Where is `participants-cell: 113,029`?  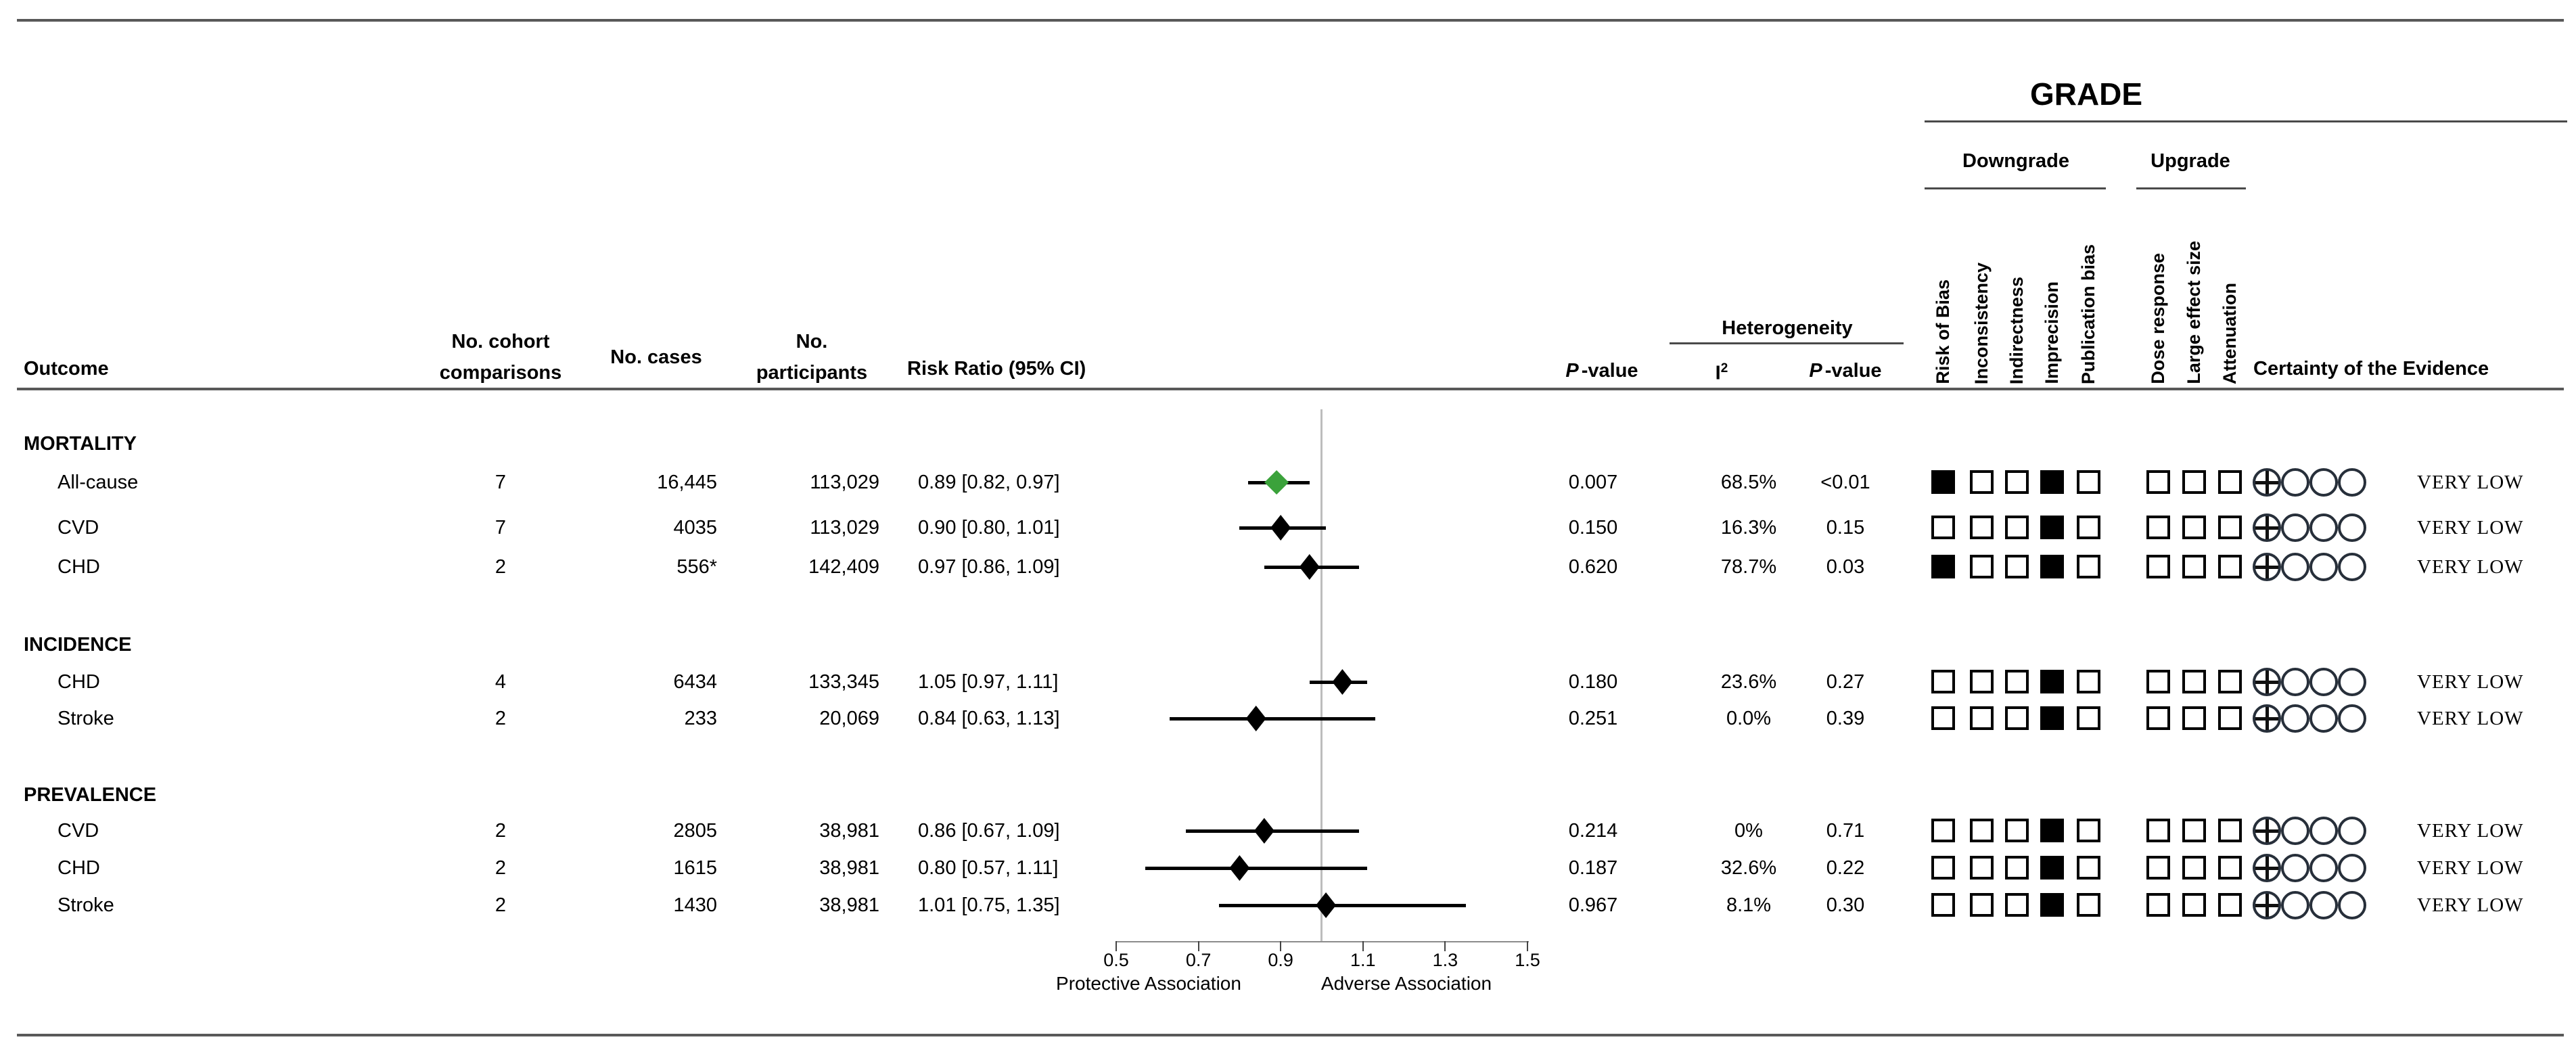 participants-cell: 113,029 is located at coordinates (844, 482).